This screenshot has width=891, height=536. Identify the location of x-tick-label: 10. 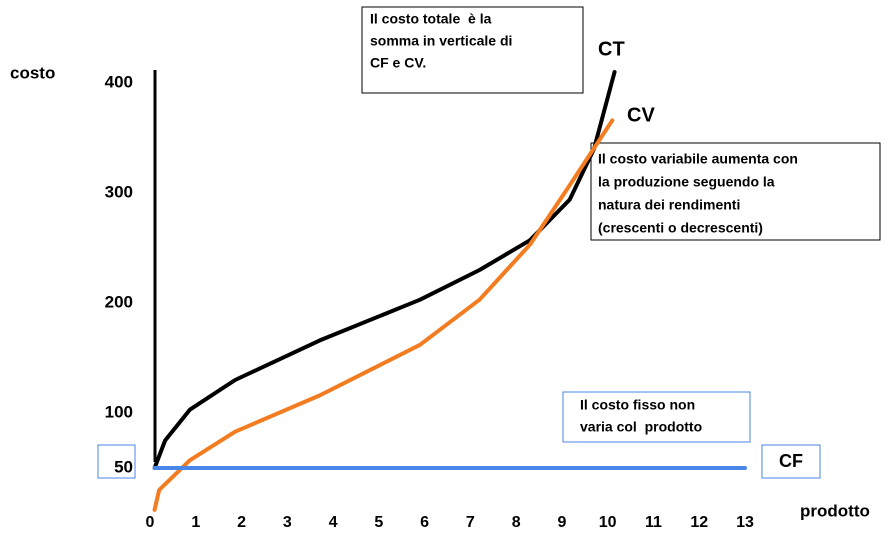
(608, 522).